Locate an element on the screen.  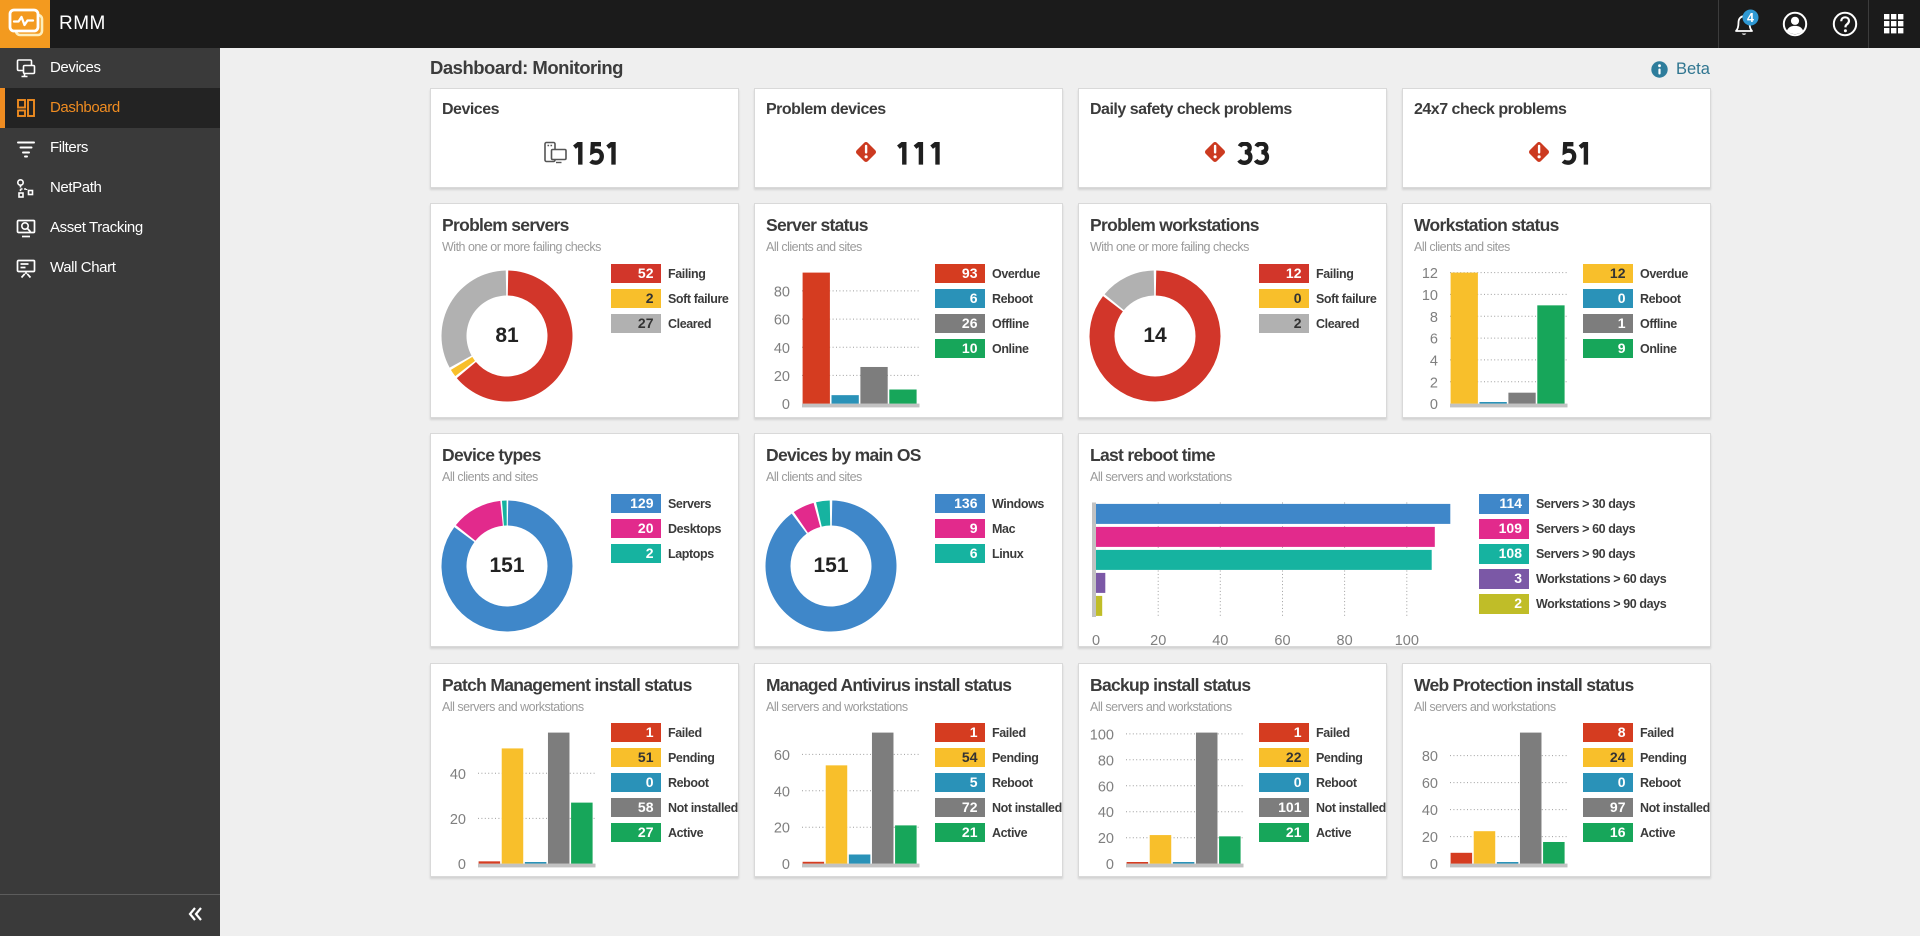
svg-text: 10 is located at coordinates (1430, 296).